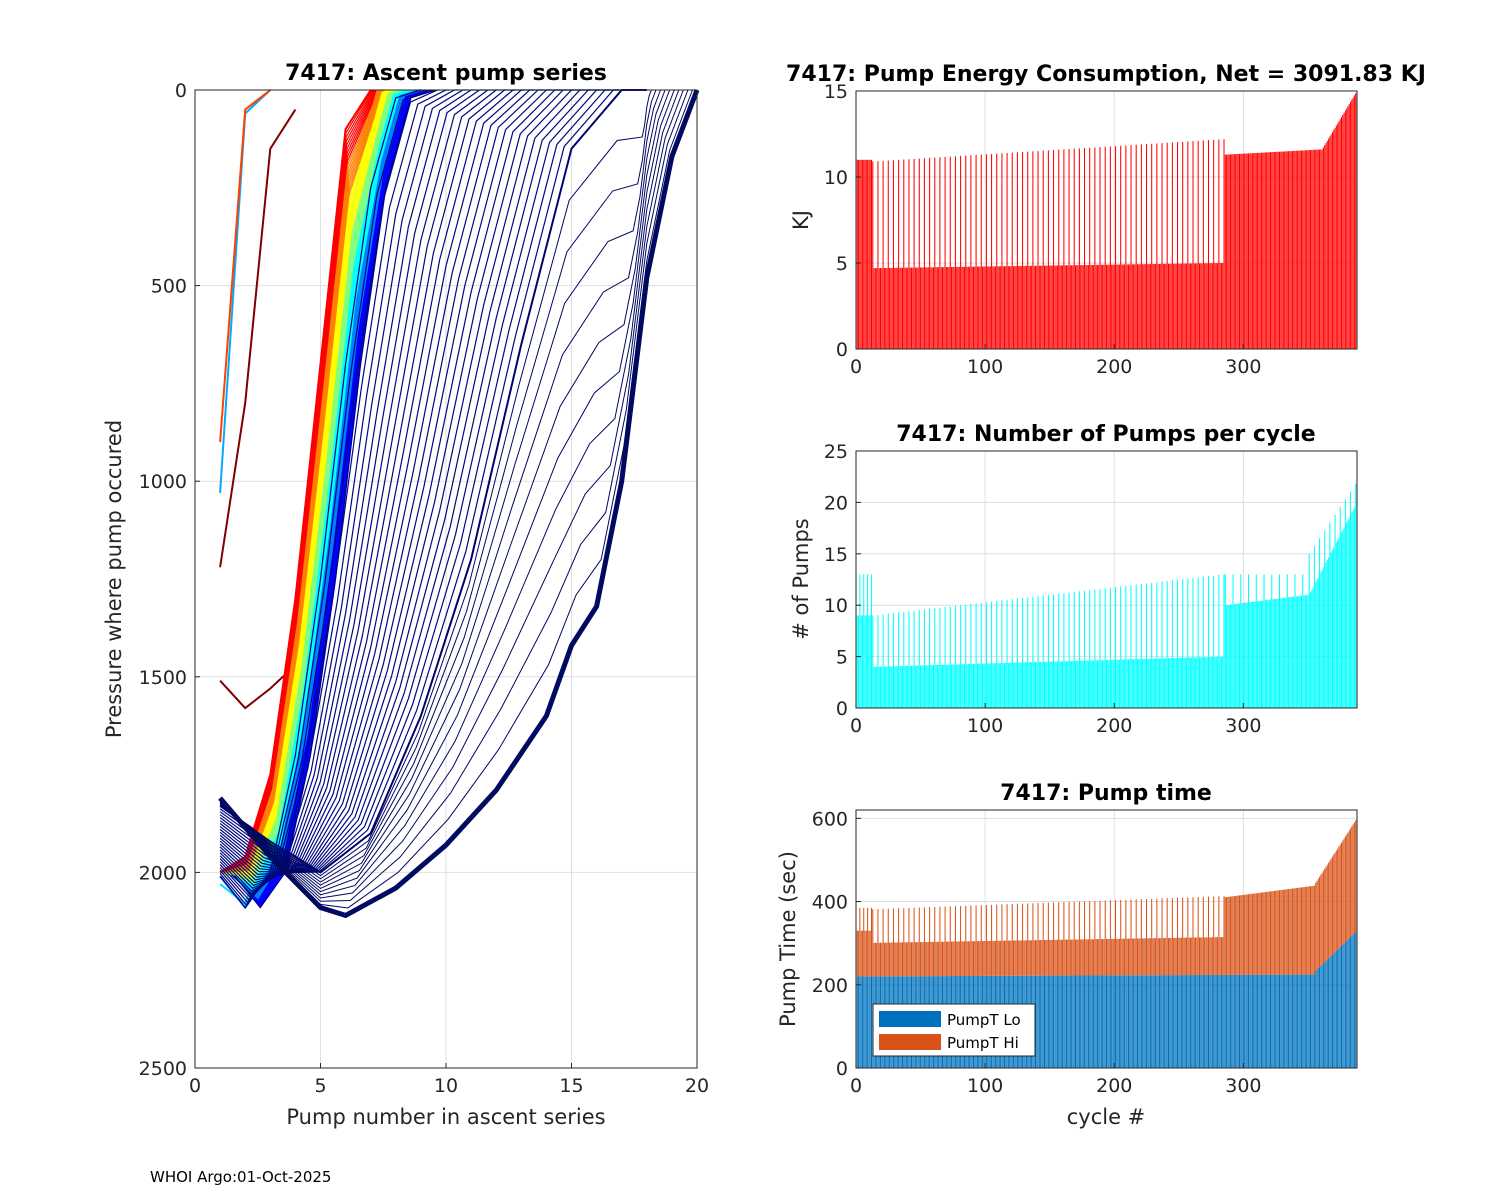 The width and height of the screenshot is (1500, 1200). I want to click on pumptime-title: 7417: Pump time, so click(1106, 793).